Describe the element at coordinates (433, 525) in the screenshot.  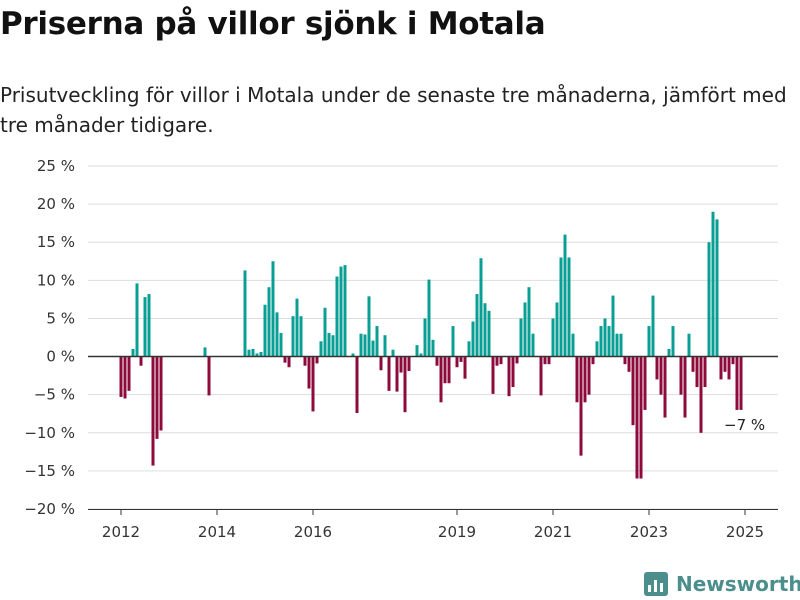
I see `x-axis: 2012 2014 2016 2019 2021 2023 2025` at that location.